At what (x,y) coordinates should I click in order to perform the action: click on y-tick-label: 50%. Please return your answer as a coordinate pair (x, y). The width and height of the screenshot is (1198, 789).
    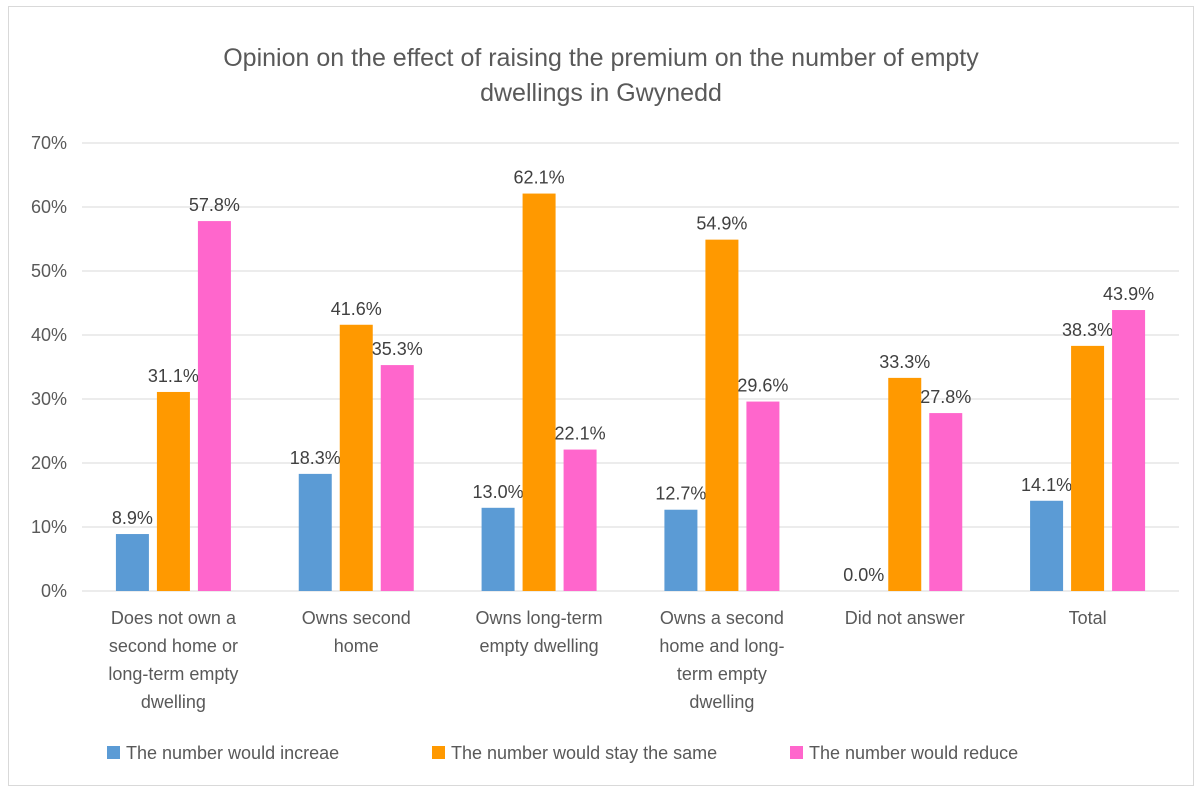
    Looking at the image, I should click on (49, 271).